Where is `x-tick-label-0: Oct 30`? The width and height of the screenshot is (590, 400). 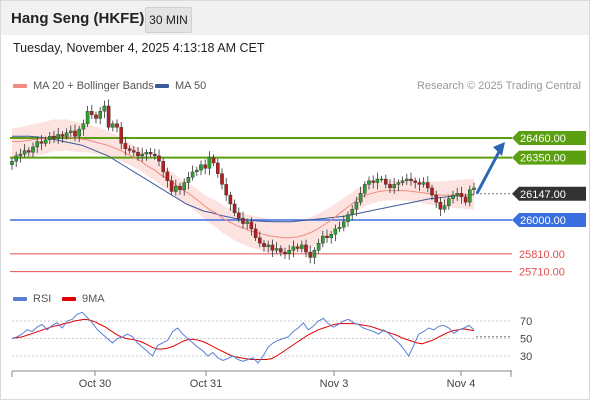 x-tick-label-0: Oct 30 is located at coordinates (95, 384).